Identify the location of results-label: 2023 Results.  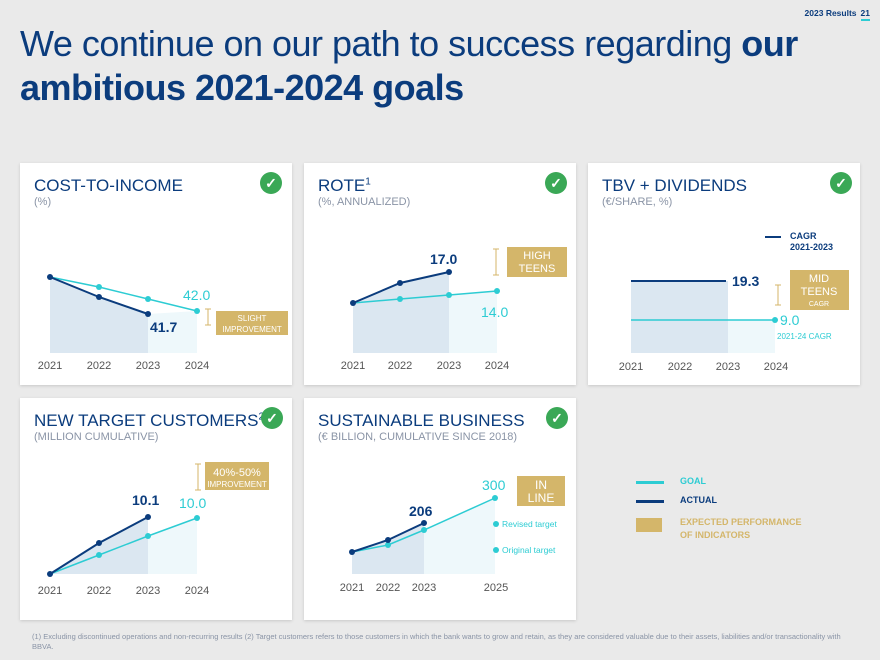
(830, 13).